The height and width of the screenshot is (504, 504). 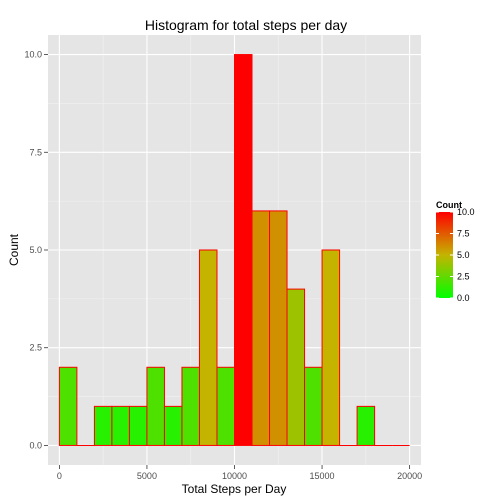 I want to click on legend: Count 0.0 2.5 5.0 7.5 10.0, so click(x=455, y=251).